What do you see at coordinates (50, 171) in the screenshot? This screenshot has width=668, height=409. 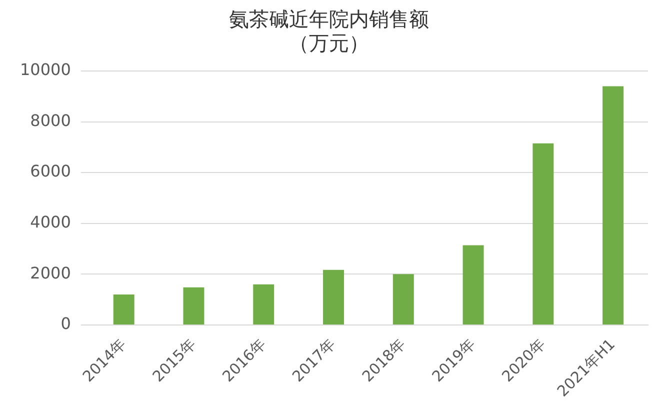 I see `y-tick-label: 6000` at bounding box center [50, 171].